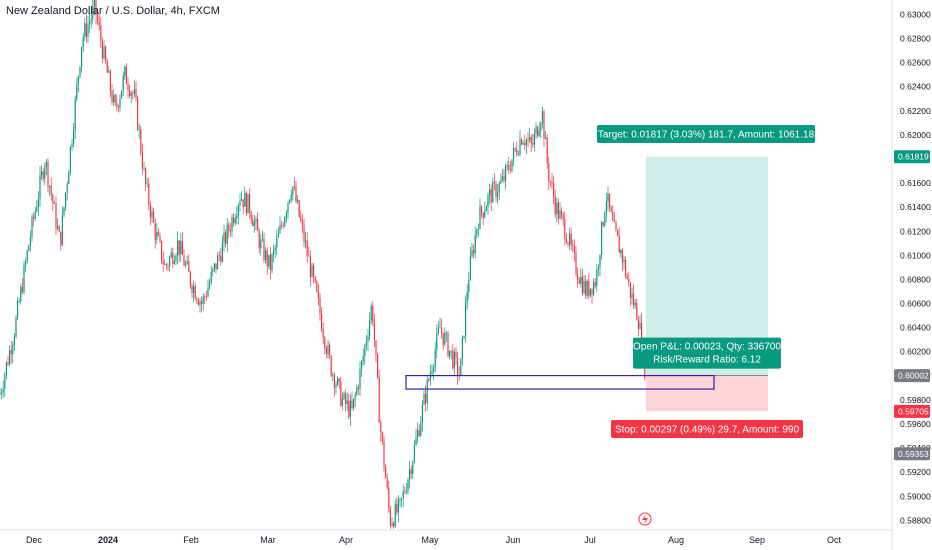  I want to click on rr-label: Risk/Reward Ratio: 6.12, so click(707, 360).